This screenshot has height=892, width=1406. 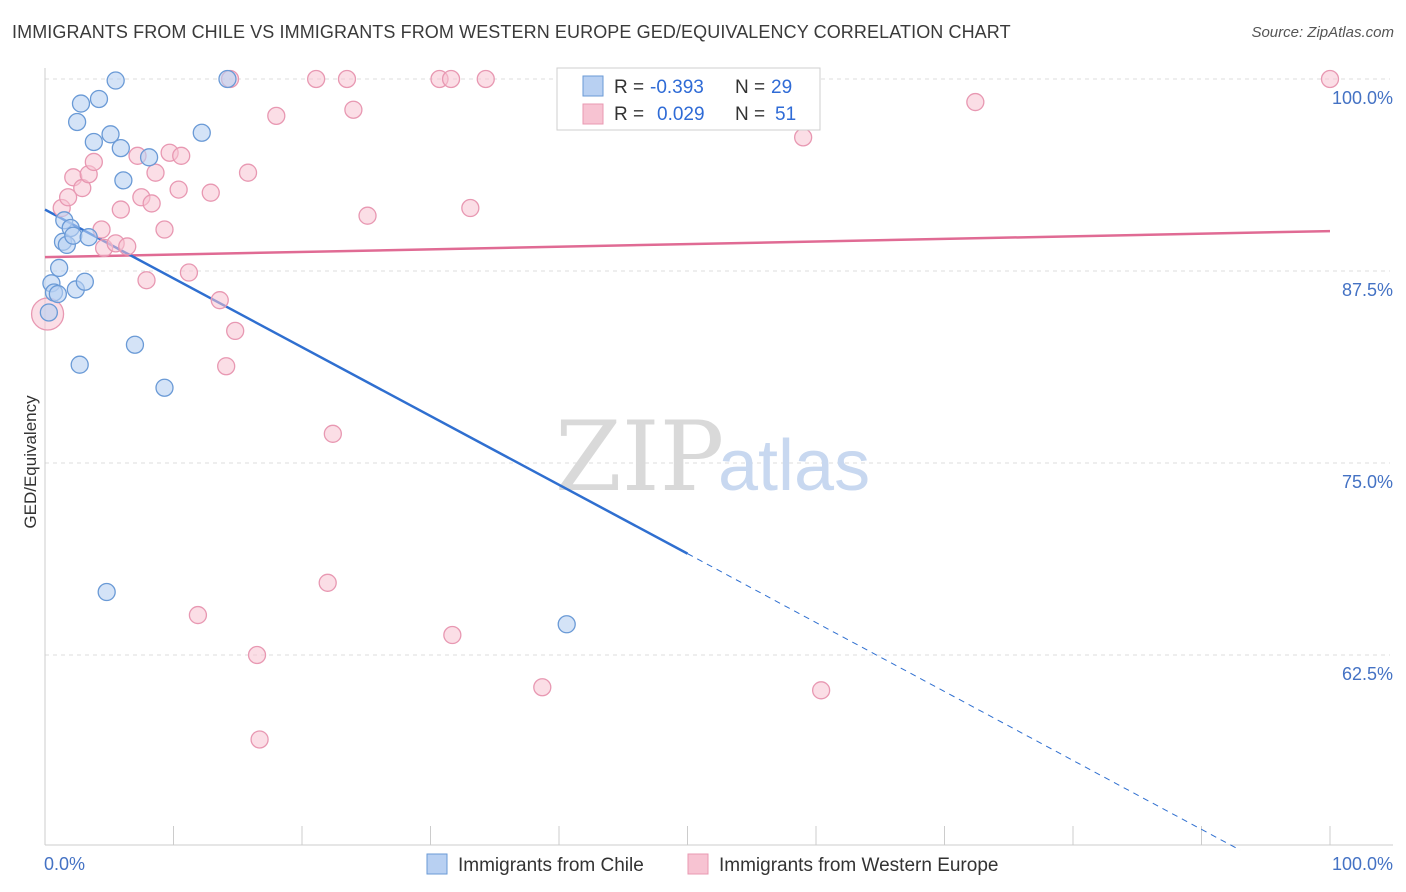 I want to click on y-tick-label: 87.5%, so click(x=1367, y=290).